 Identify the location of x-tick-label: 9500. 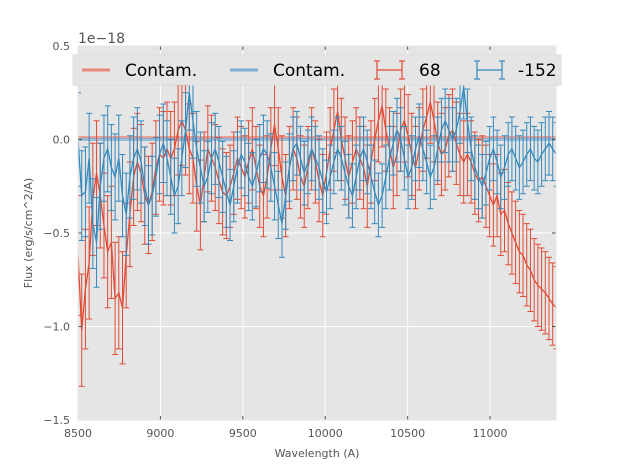
(243, 433).